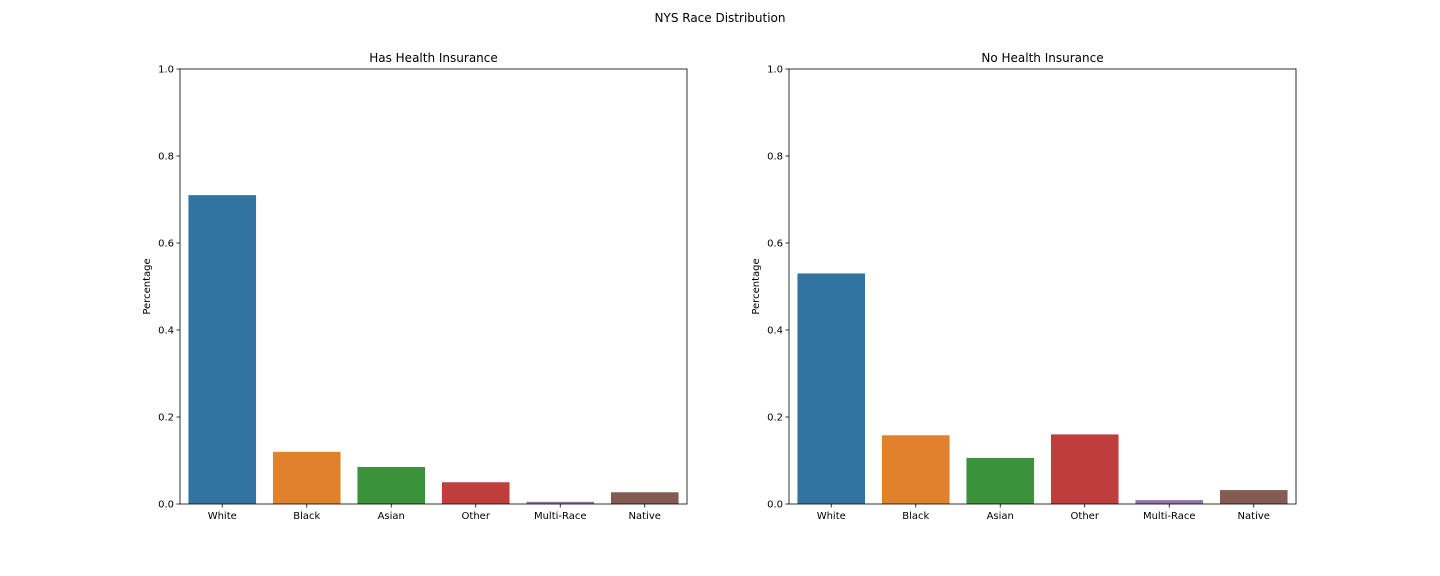 The height and width of the screenshot is (576, 1440). What do you see at coordinates (433, 58) in the screenshot?
I see `panel-title: Has Health Insurance` at bounding box center [433, 58].